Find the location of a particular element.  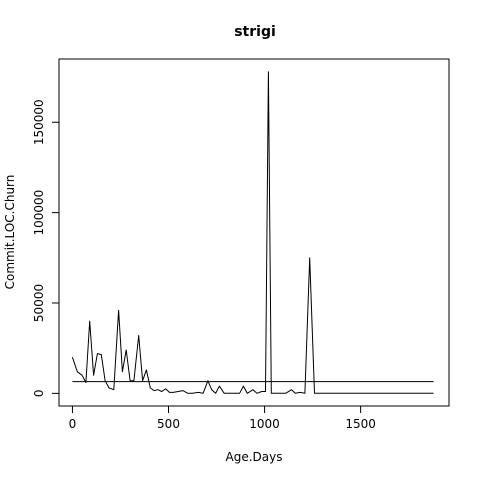

y-axis-label: Commit.LOC.Churn is located at coordinates (10, 232).